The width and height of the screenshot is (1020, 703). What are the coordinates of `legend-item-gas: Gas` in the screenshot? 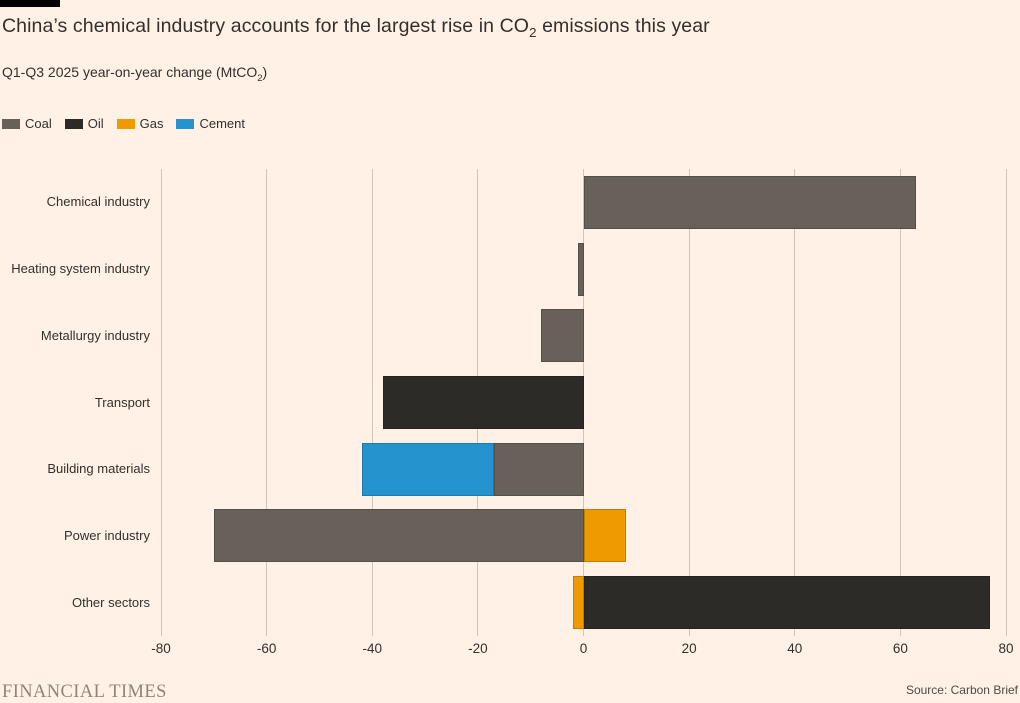 It's located at (140, 123).